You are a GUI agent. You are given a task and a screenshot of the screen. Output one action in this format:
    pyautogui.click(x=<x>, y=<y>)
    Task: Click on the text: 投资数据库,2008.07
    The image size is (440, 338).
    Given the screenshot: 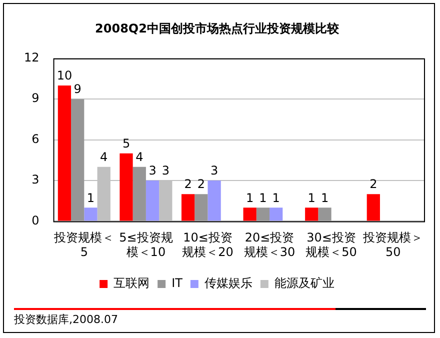 What is the action you would take?
    pyautogui.click(x=66, y=319)
    